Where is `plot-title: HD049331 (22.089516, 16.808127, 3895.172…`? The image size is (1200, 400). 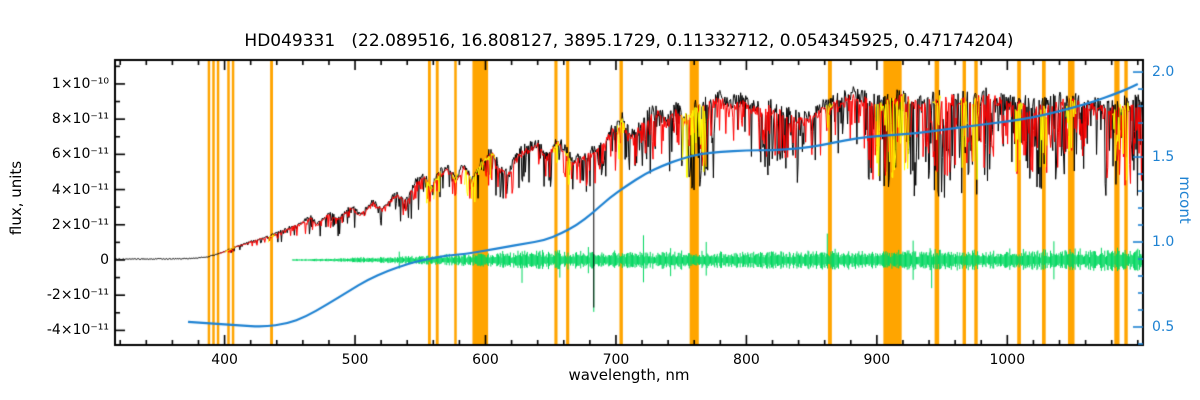
plot-title: HD049331 (22.089516, 16.808127, 3895.172… is located at coordinates (629, 41).